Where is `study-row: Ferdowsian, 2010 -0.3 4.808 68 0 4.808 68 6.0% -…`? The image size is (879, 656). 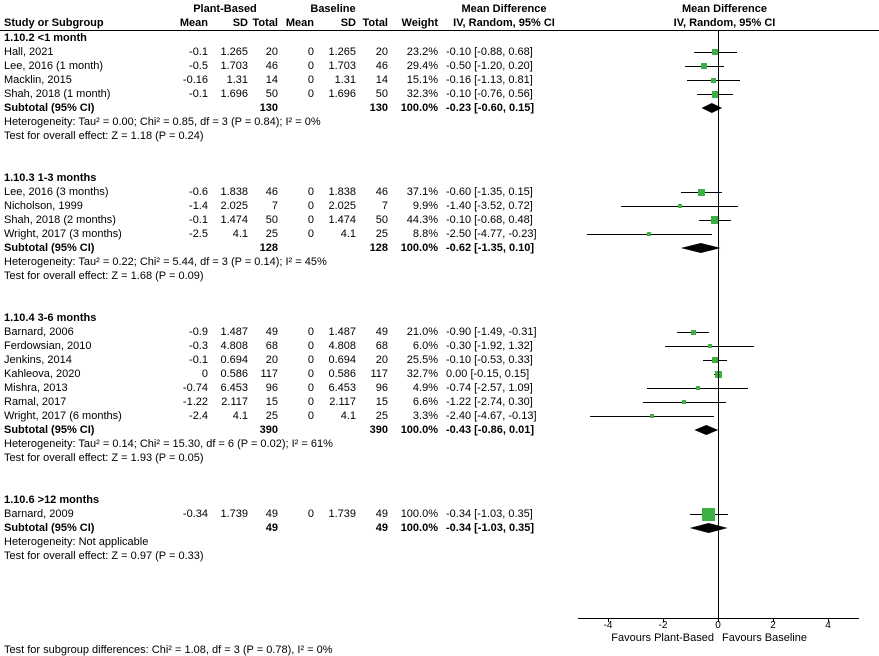
study-row: Ferdowsian, 2010 -0.3 4.808 68 0 4.808 68 6.0% -… is located at coordinates (439, 346).